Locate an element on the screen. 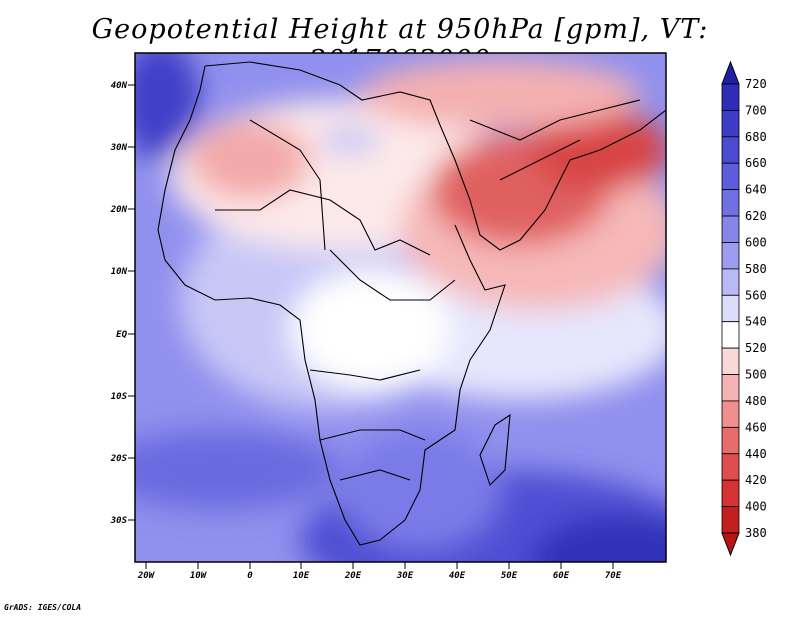 The height and width of the screenshot is (618, 800). lat-label: 20N is located at coordinates (119, 210).